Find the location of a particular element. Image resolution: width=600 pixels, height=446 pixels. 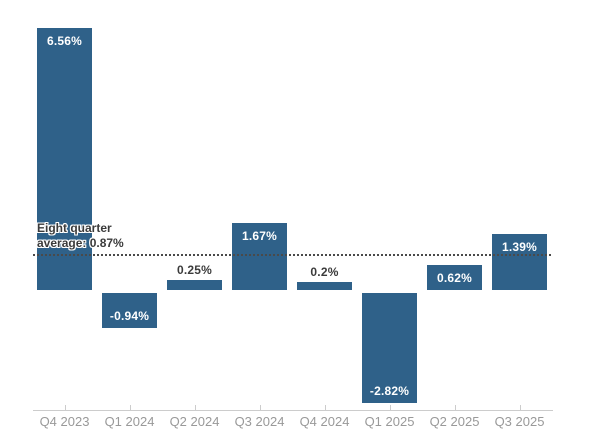

x-axis-label-q4-2024: Q4 2024 is located at coordinates (324, 421).